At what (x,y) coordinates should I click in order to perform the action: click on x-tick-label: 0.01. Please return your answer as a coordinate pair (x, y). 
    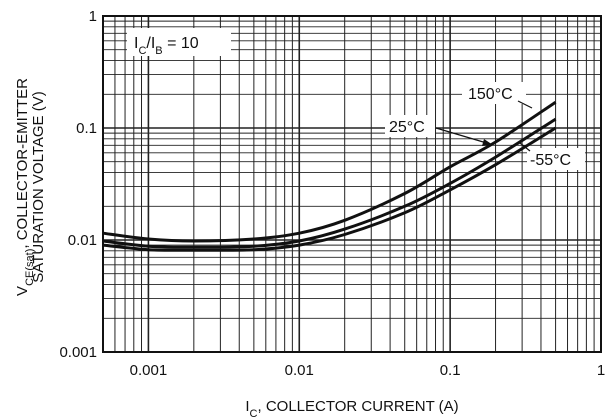
    Looking at the image, I should click on (299, 370).